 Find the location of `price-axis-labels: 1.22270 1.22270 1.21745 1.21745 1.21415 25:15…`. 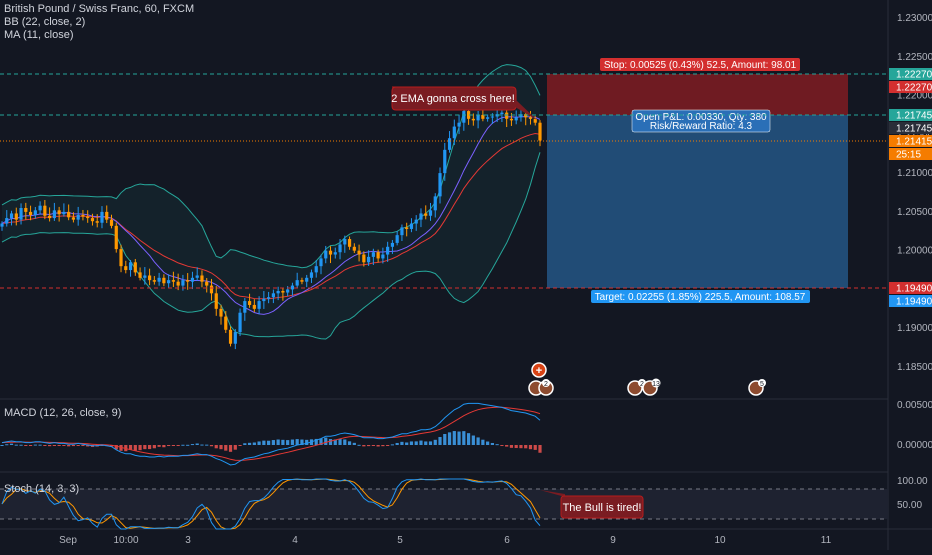

price-axis-labels: 1.22270 1.22270 1.21745 1.21745 1.21415 25:15… is located at coordinates (910, 188).